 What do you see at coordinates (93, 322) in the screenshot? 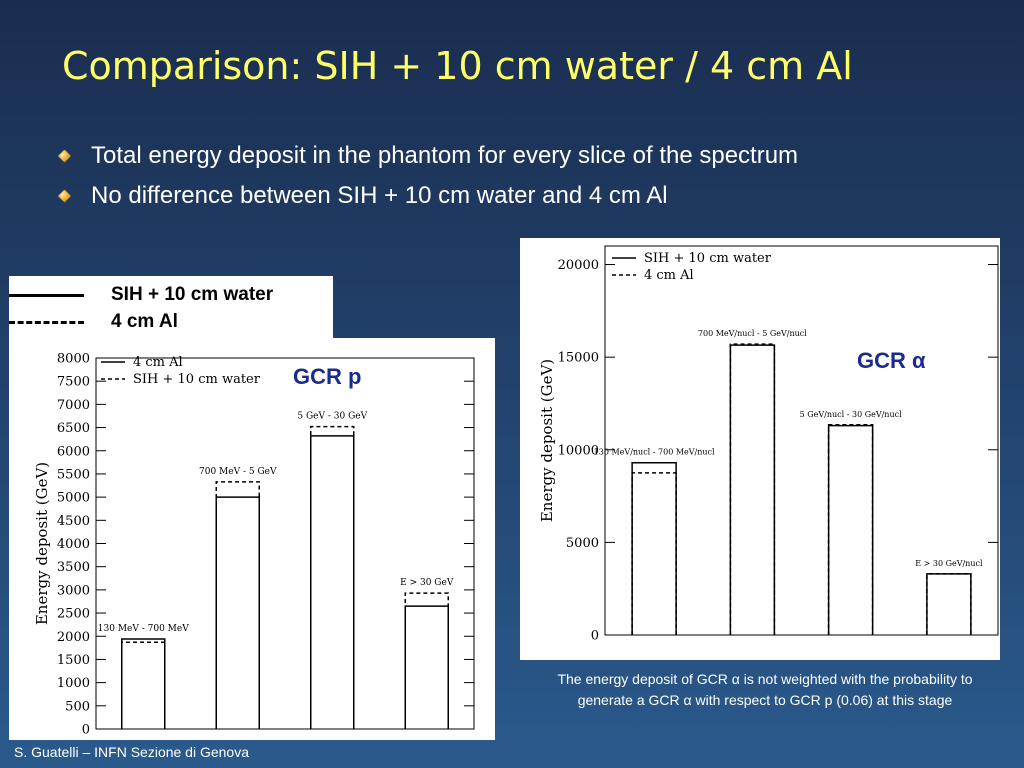
I see `legend-entry-dashed: 4 cm Al` at bounding box center [93, 322].